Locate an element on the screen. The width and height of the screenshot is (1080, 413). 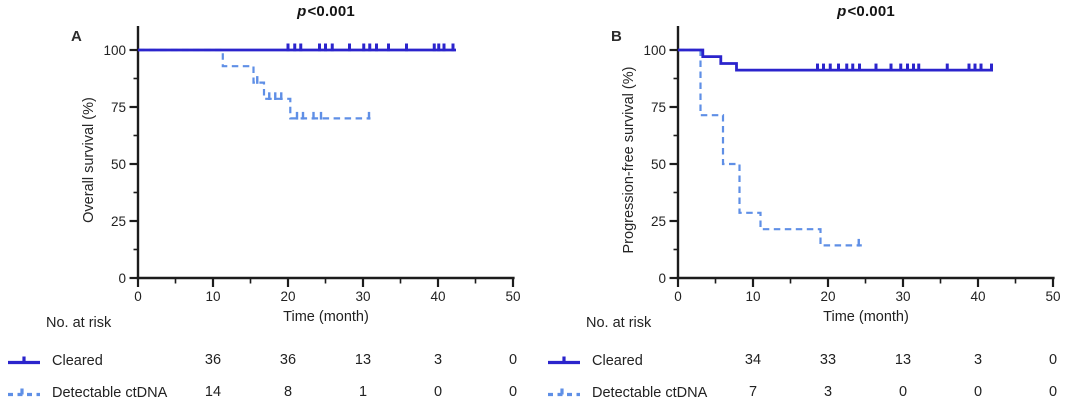
panel-letter: A is located at coordinates (76, 36).